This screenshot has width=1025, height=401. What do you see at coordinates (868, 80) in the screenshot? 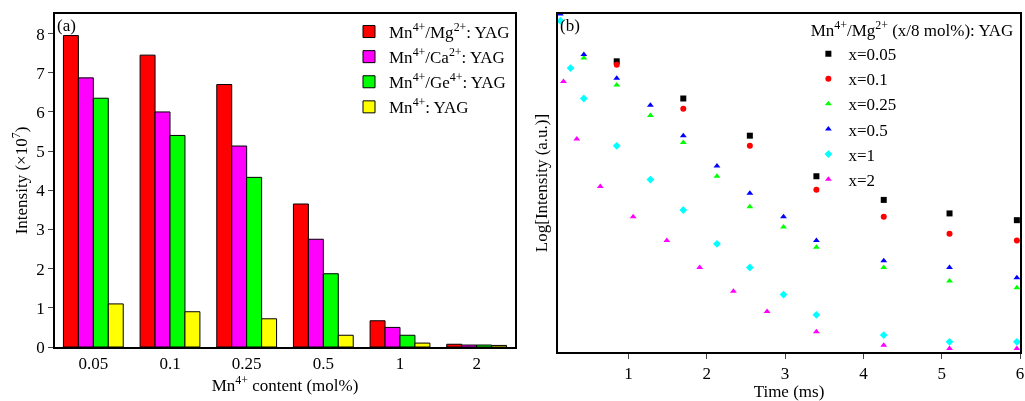
I see `legend-label: x=0.1` at bounding box center [868, 80].